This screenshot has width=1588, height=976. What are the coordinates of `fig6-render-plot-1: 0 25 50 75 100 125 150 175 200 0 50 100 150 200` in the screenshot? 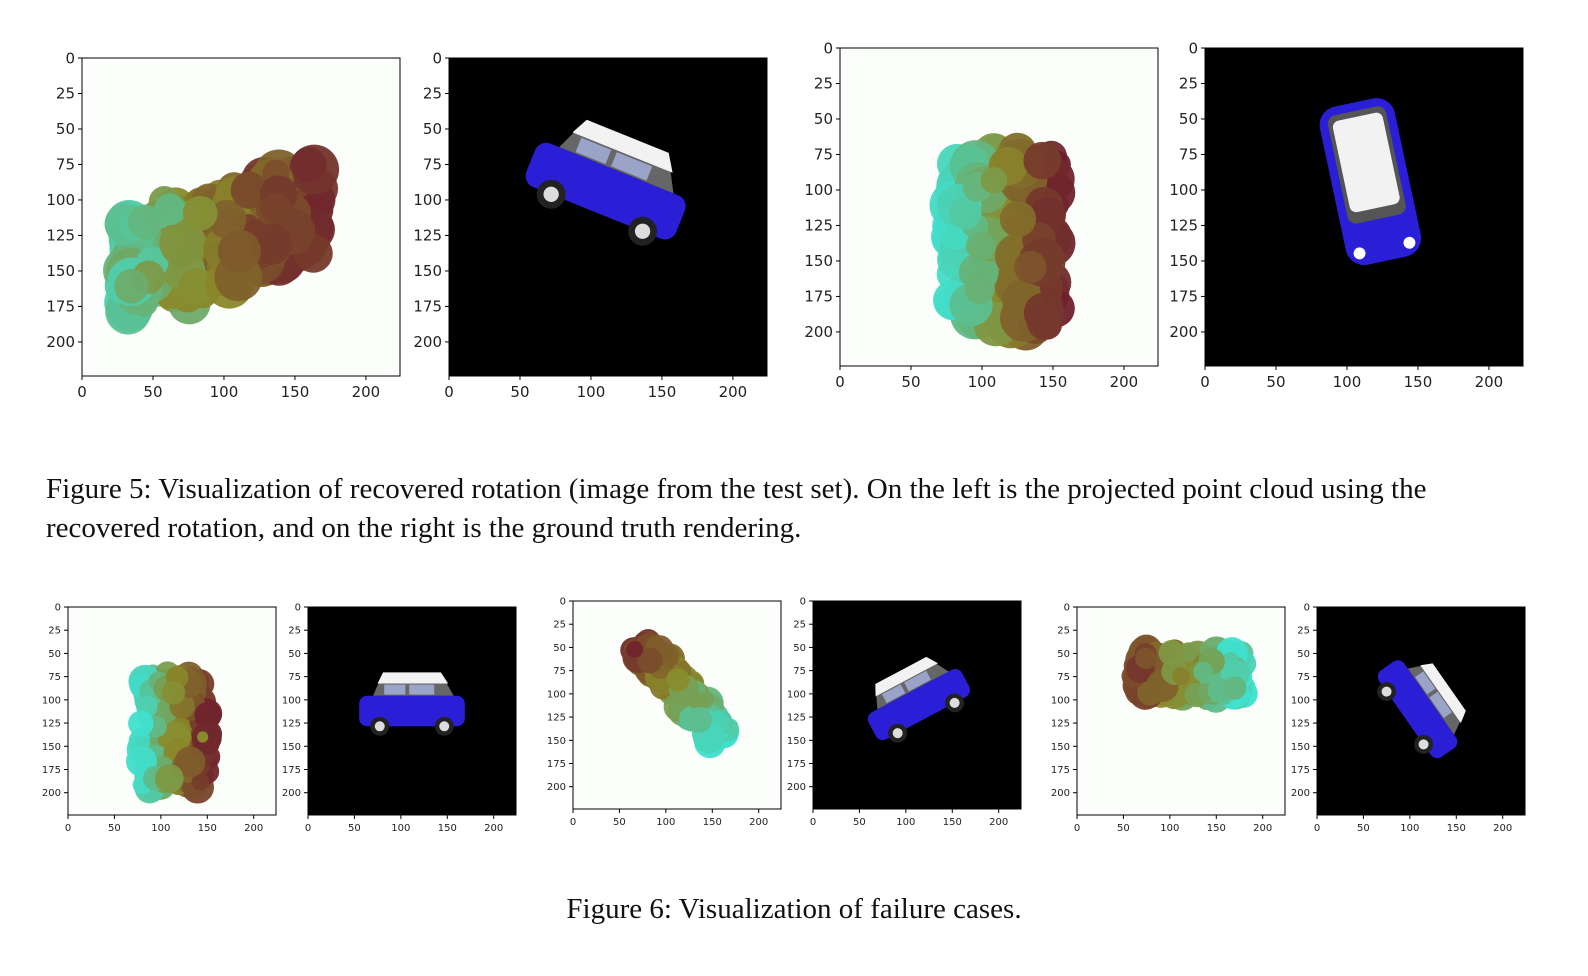 It's located at (398, 716).